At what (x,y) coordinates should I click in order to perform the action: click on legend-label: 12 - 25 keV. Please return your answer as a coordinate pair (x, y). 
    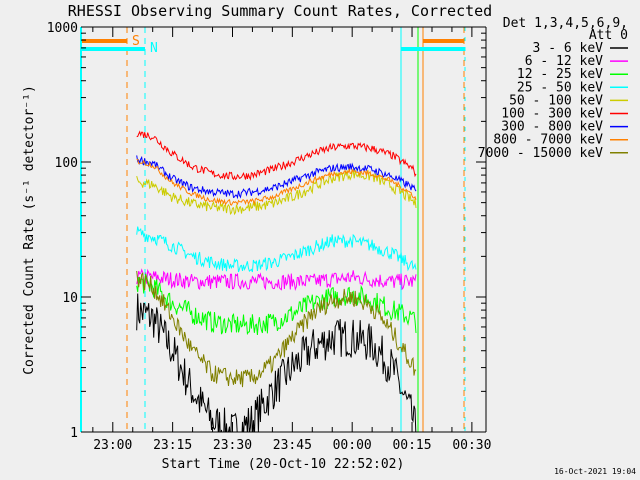
    Looking at the image, I should click on (560, 74).